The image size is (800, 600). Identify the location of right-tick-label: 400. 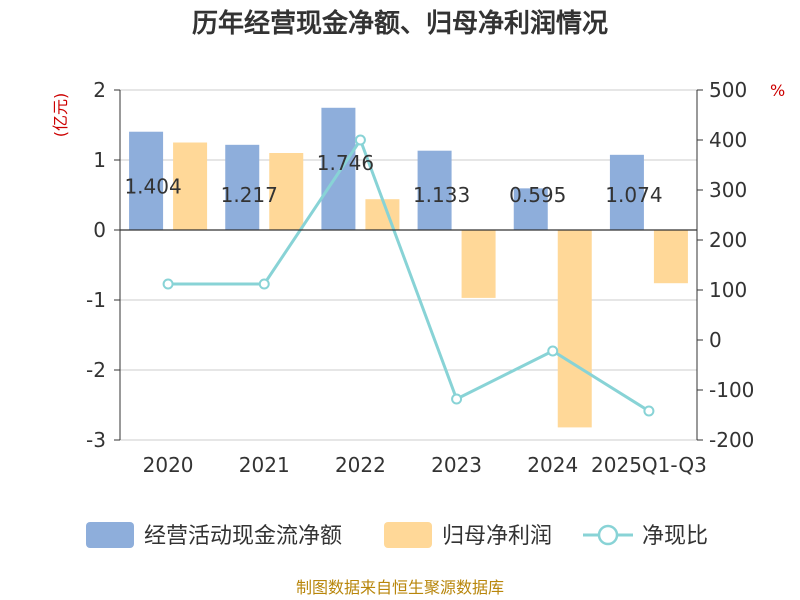
(728, 140).